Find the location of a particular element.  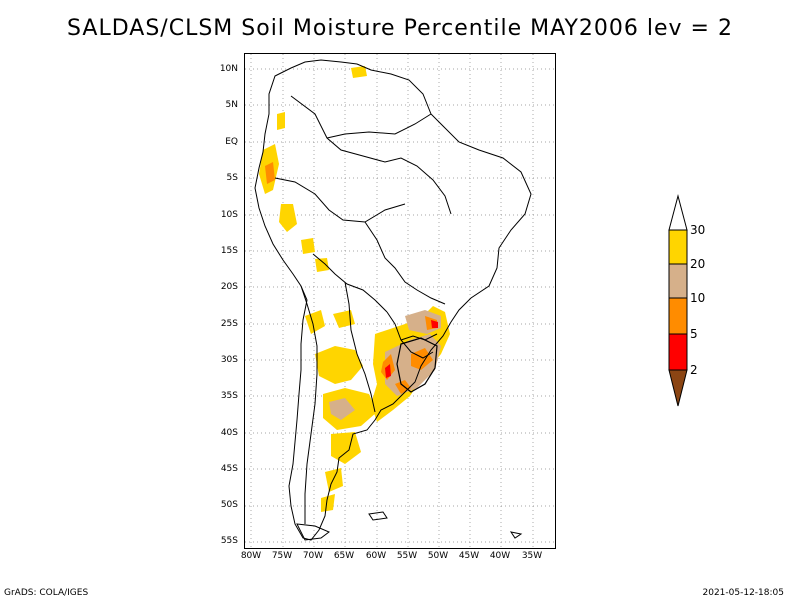

lat-tick-label: 25S is located at coordinates (229, 324).